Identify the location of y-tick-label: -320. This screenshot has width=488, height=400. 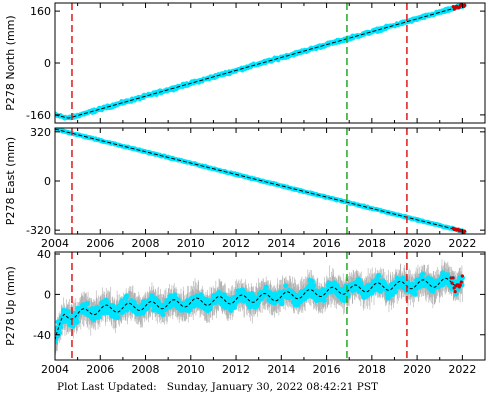
(38, 230).